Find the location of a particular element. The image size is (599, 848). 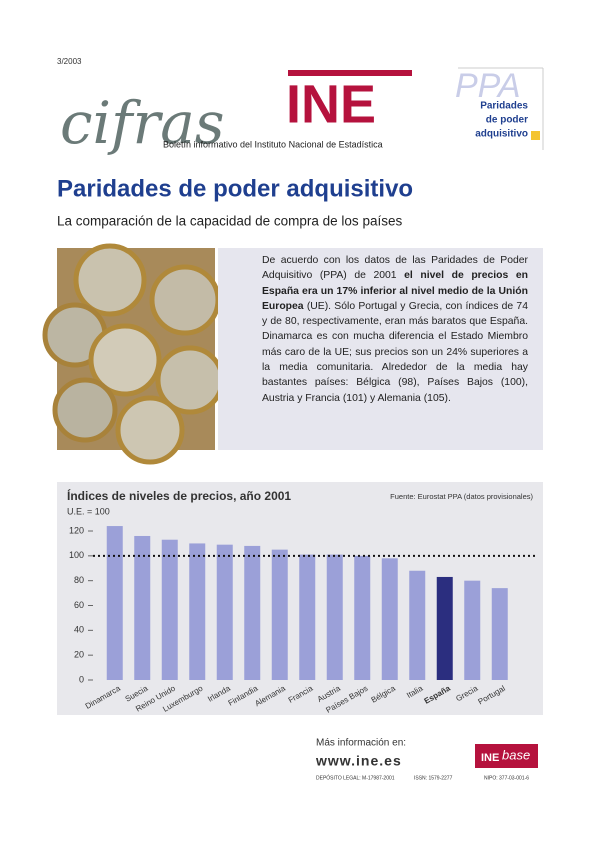

y-axis-label: U.E. = 100 is located at coordinates (88, 511).